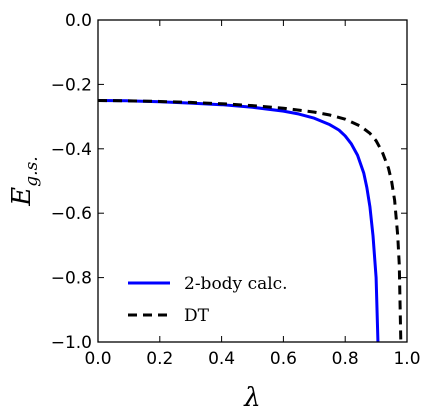 The width and height of the screenshot is (435, 418). I want to click on x-tick-label: 1.0, so click(406, 359).